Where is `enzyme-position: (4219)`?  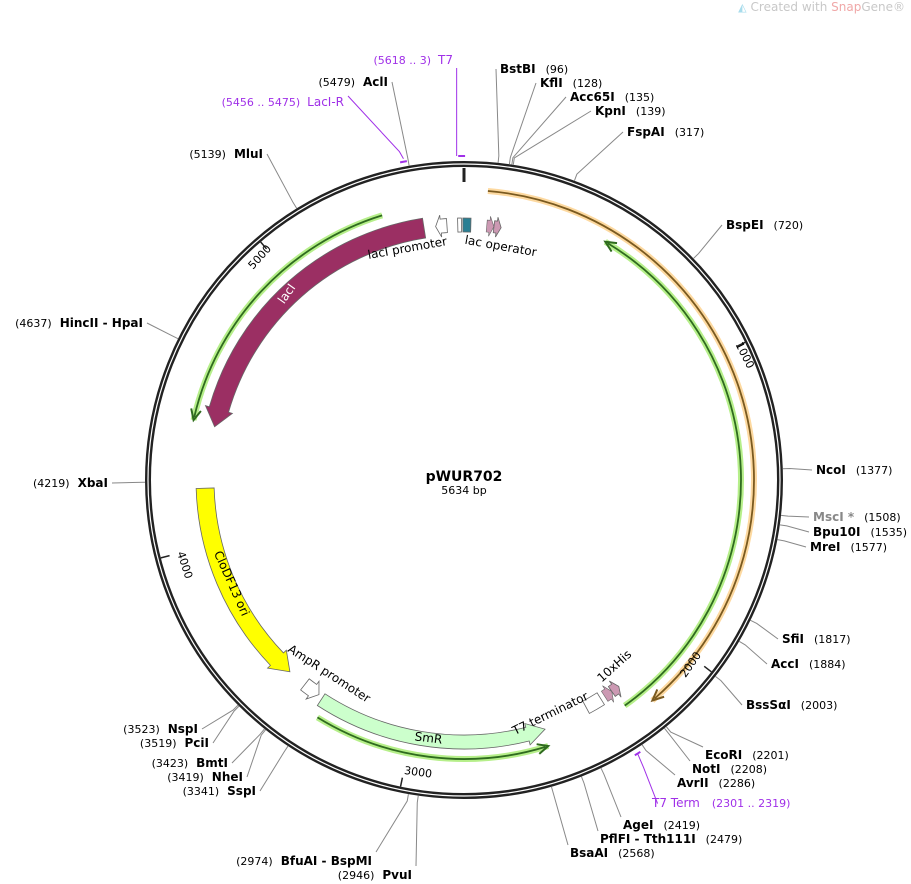
enzyme-position: (4219) is located at coordinates (51, 483).